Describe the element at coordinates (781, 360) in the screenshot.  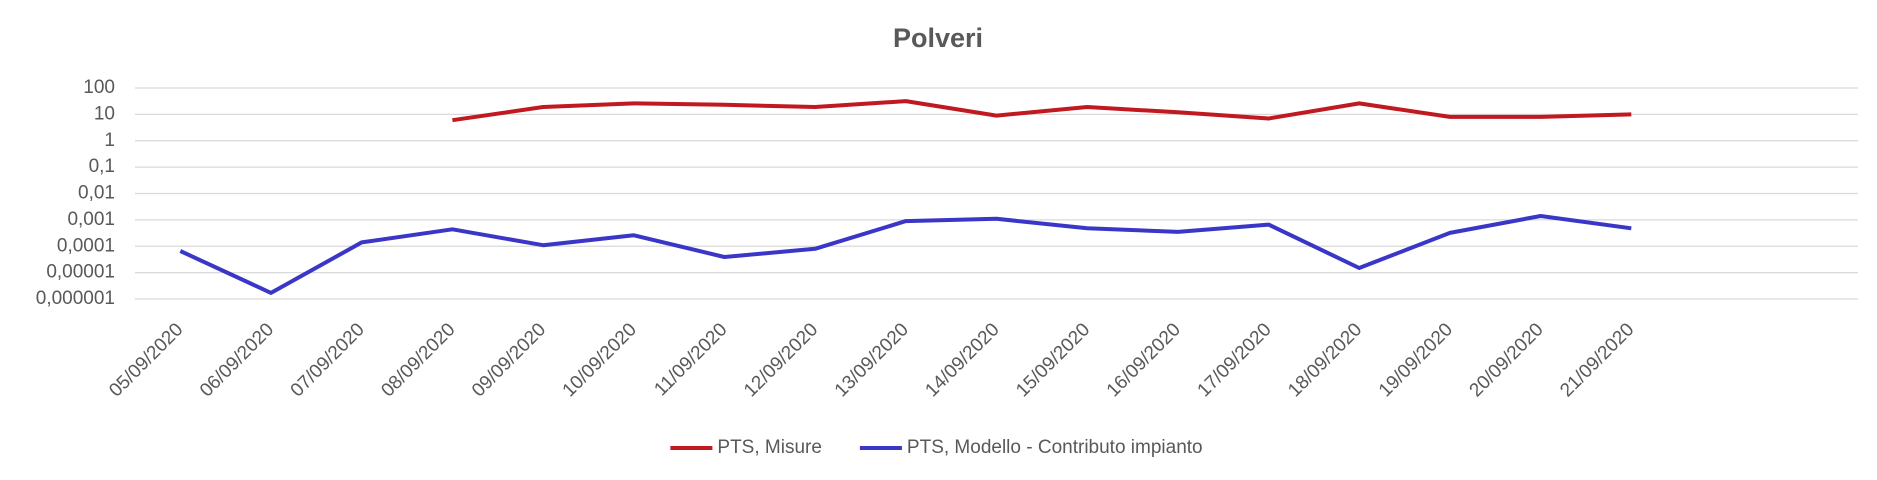
I see `x-tick-label: 12/09/2020` at that location.